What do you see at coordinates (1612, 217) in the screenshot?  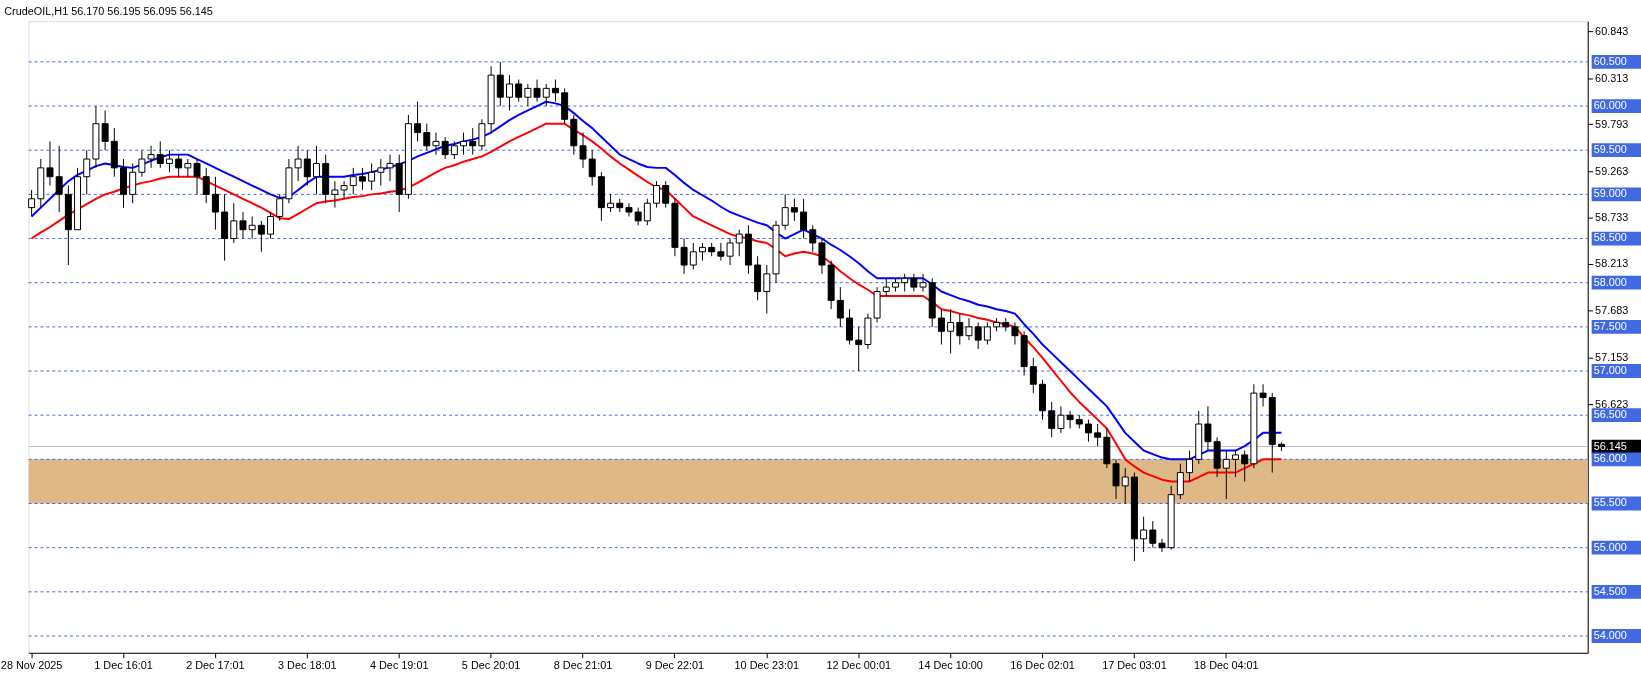 I see `y-tick-label: 58.733` at bounding box center [1612, 217].